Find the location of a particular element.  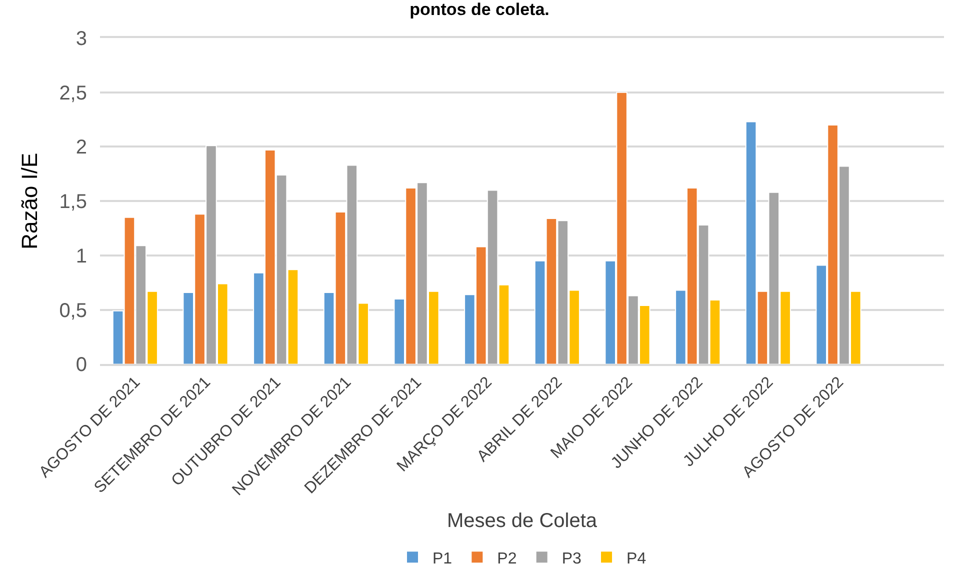

legend-label: P2 is located at coordinates (507, 559).